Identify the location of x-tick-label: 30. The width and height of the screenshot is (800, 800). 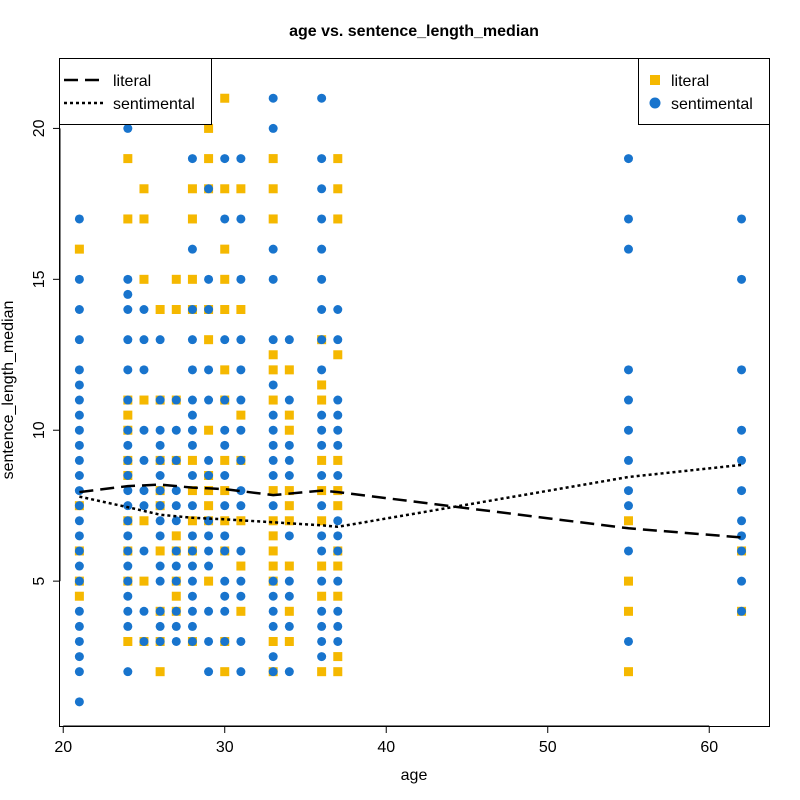
(225, 747).